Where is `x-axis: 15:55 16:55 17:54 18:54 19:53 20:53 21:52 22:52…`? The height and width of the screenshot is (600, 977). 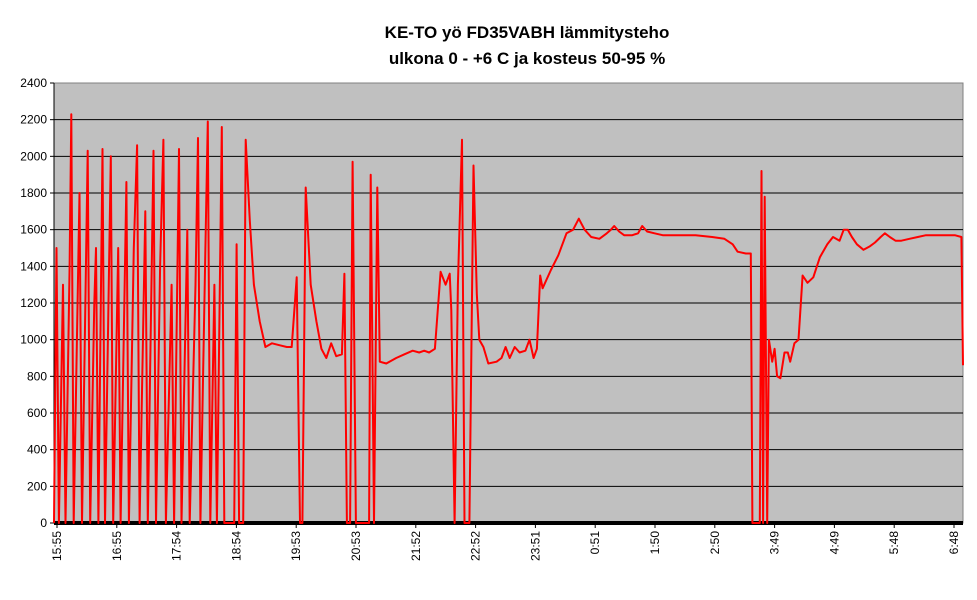
x-axis: 15:55 16:55 17:54 18:54 19:53 20:53 21:52 22:52… is located at coordinates (506, 541).